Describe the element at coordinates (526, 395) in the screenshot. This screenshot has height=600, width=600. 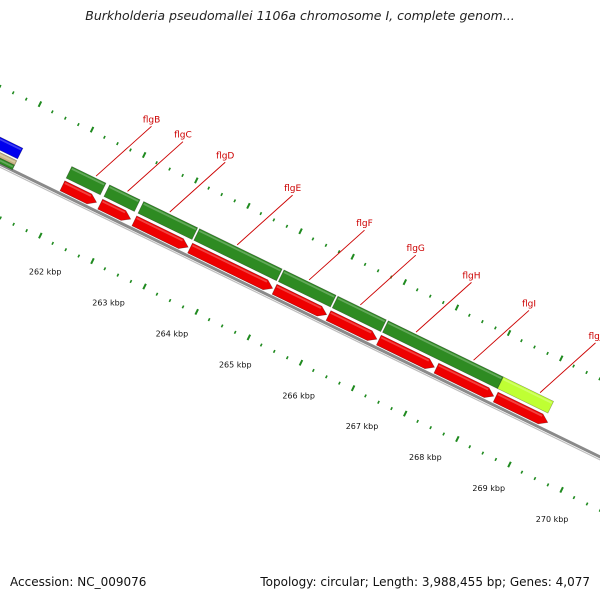
I see `gene-lime` at that location.